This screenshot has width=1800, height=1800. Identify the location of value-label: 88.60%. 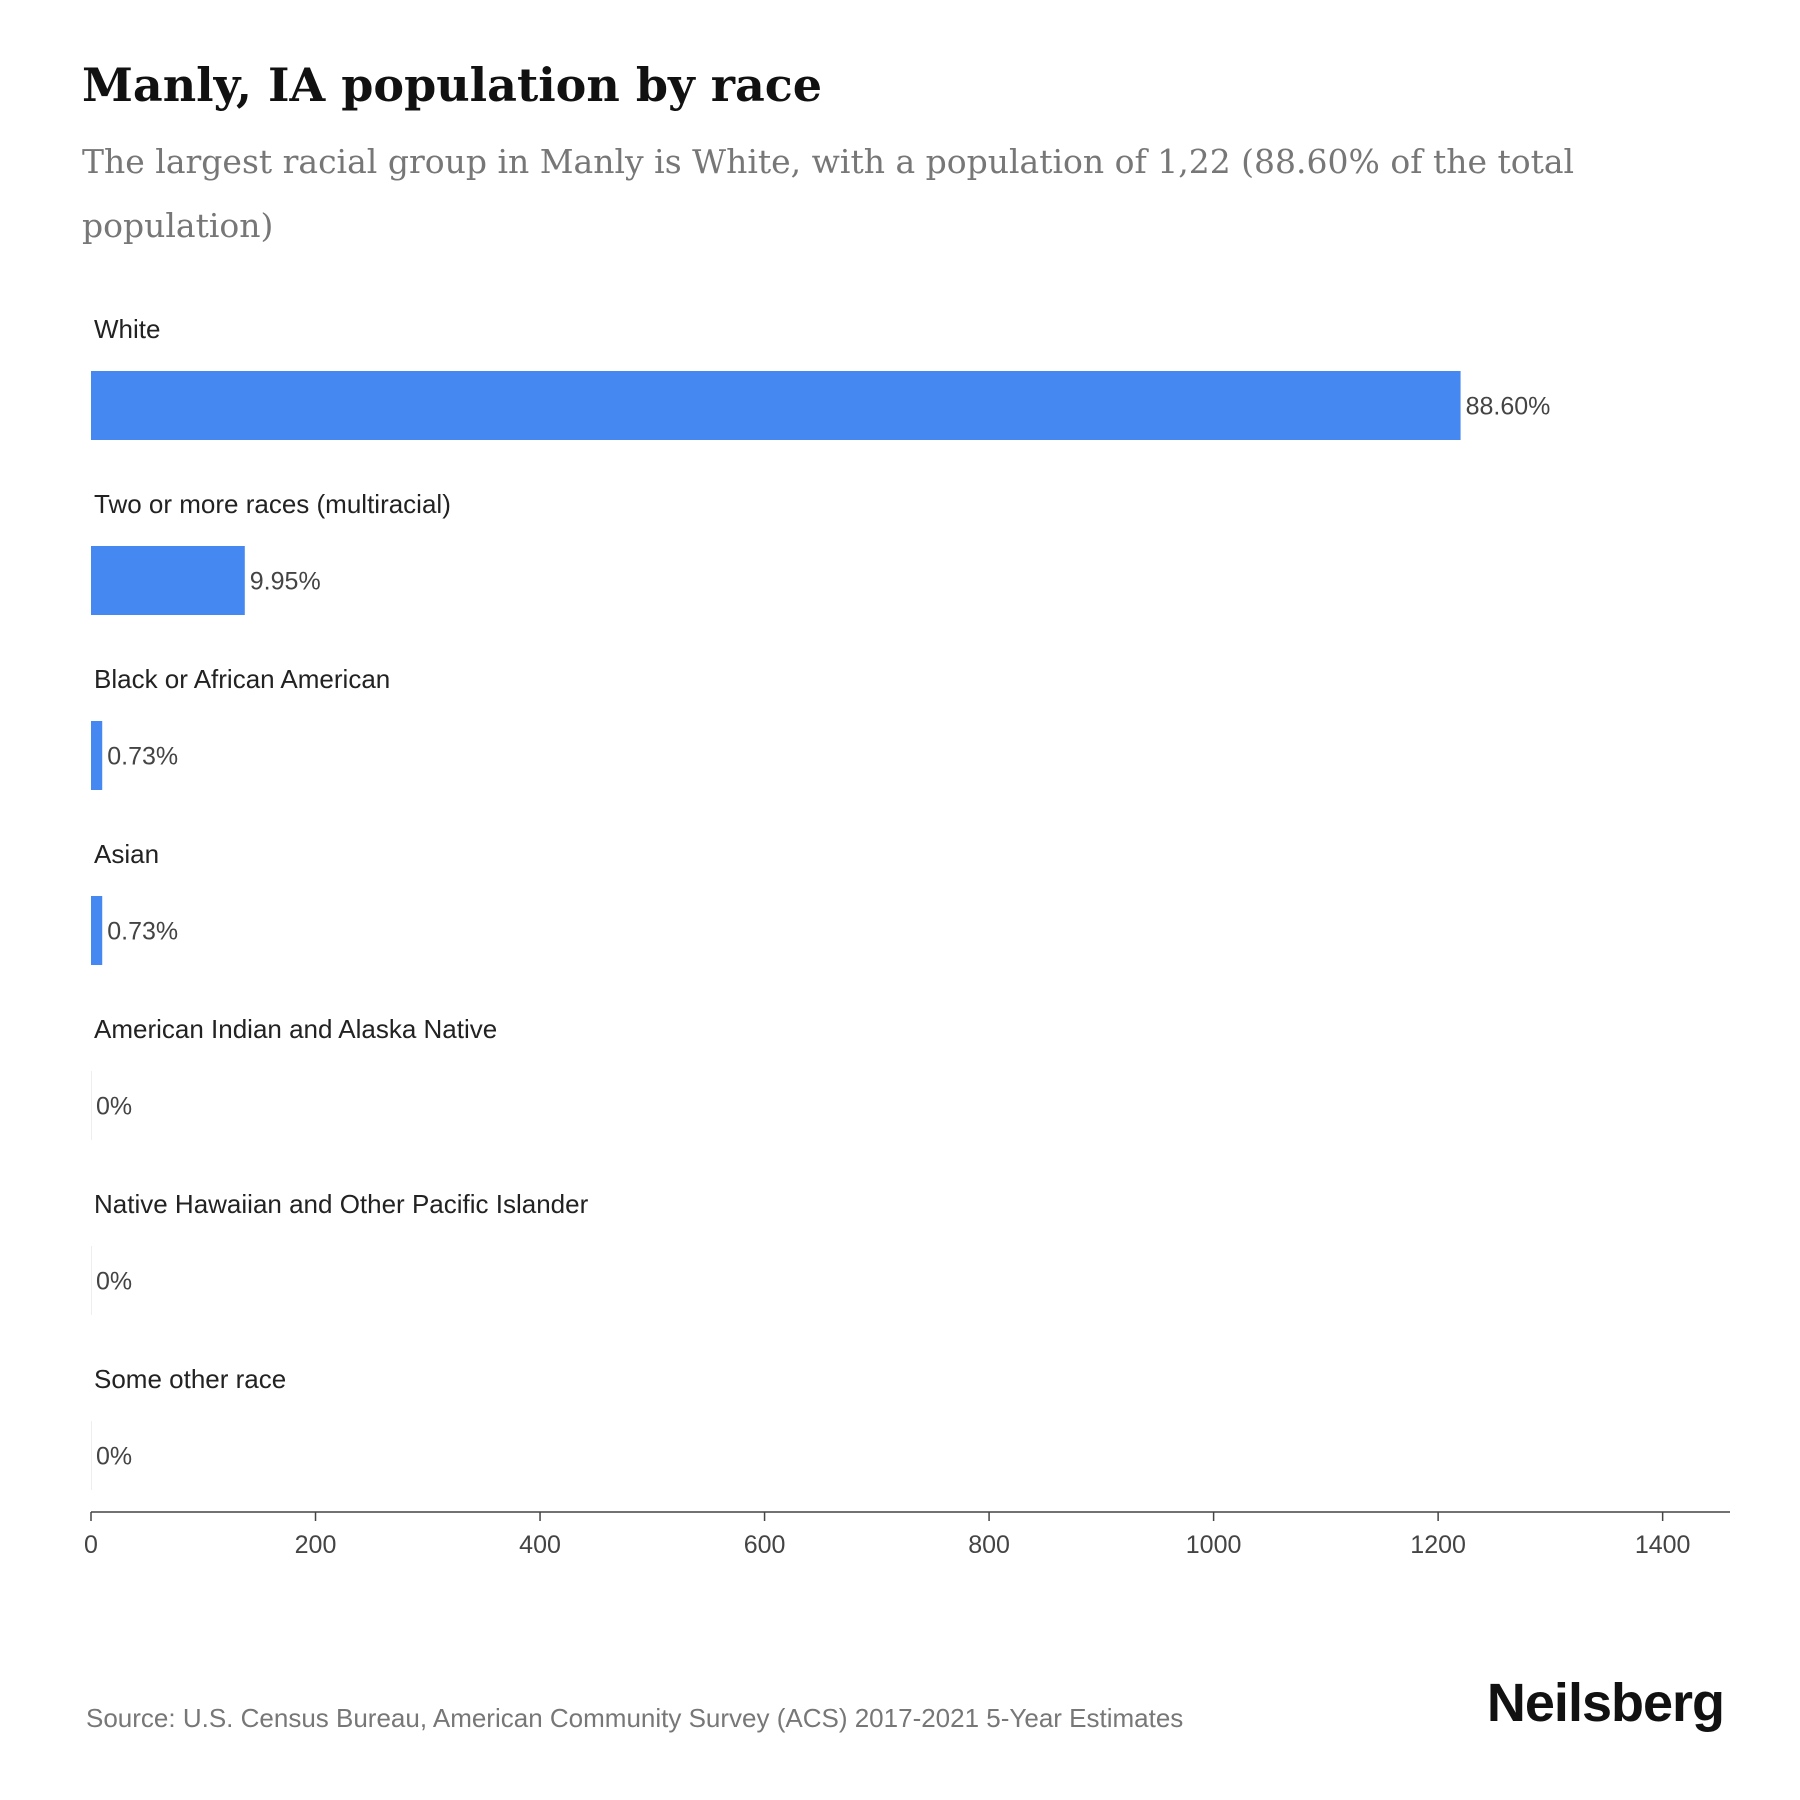
(1508, 407).